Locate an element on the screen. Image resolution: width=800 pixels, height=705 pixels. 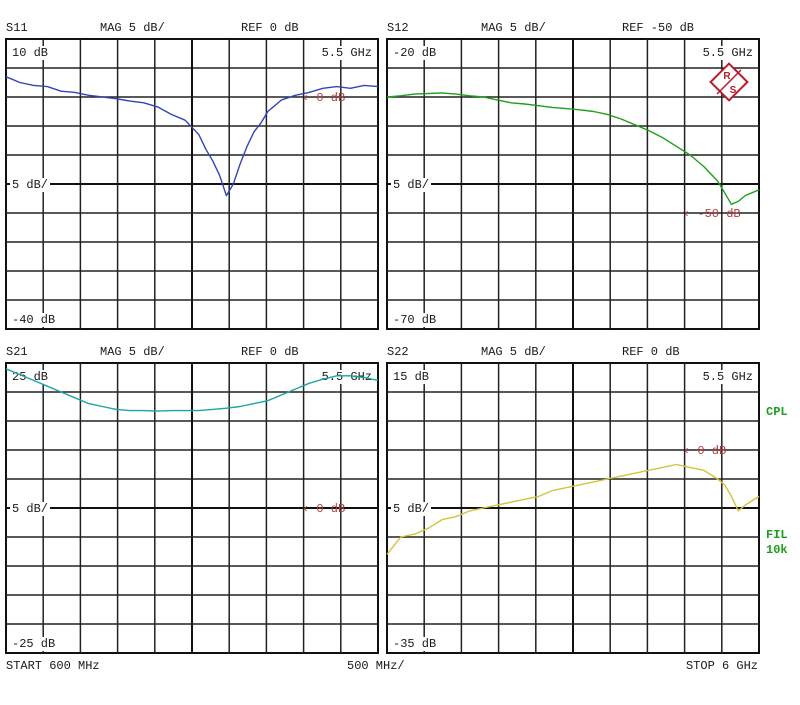
trace-s22 is located at coordinates (573, 509).